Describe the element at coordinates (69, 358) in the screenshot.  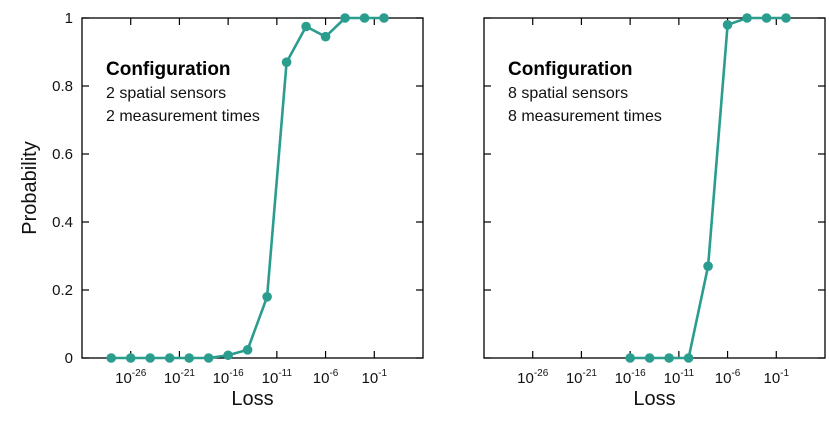
I see `y-tick-label: 0` at that location.